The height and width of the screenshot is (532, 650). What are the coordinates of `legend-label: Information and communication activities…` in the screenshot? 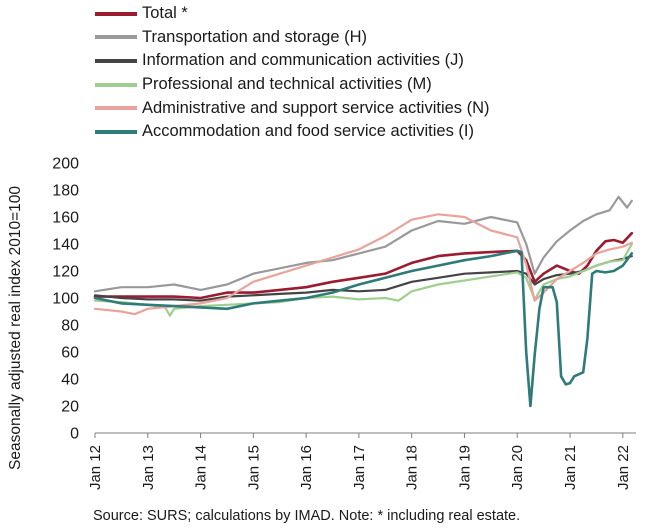 It's located at (303, 60).